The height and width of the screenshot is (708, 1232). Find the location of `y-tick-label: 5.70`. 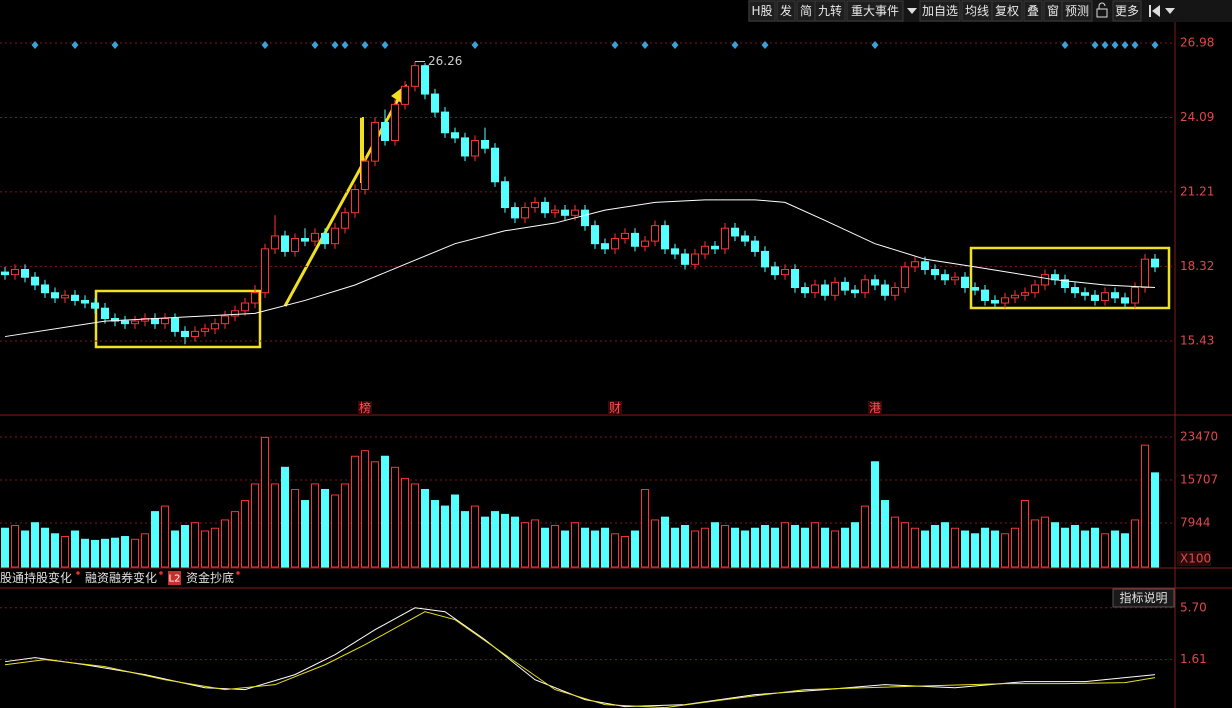

y-tick-label: 5.70 is located at coordinates (1193, 607).